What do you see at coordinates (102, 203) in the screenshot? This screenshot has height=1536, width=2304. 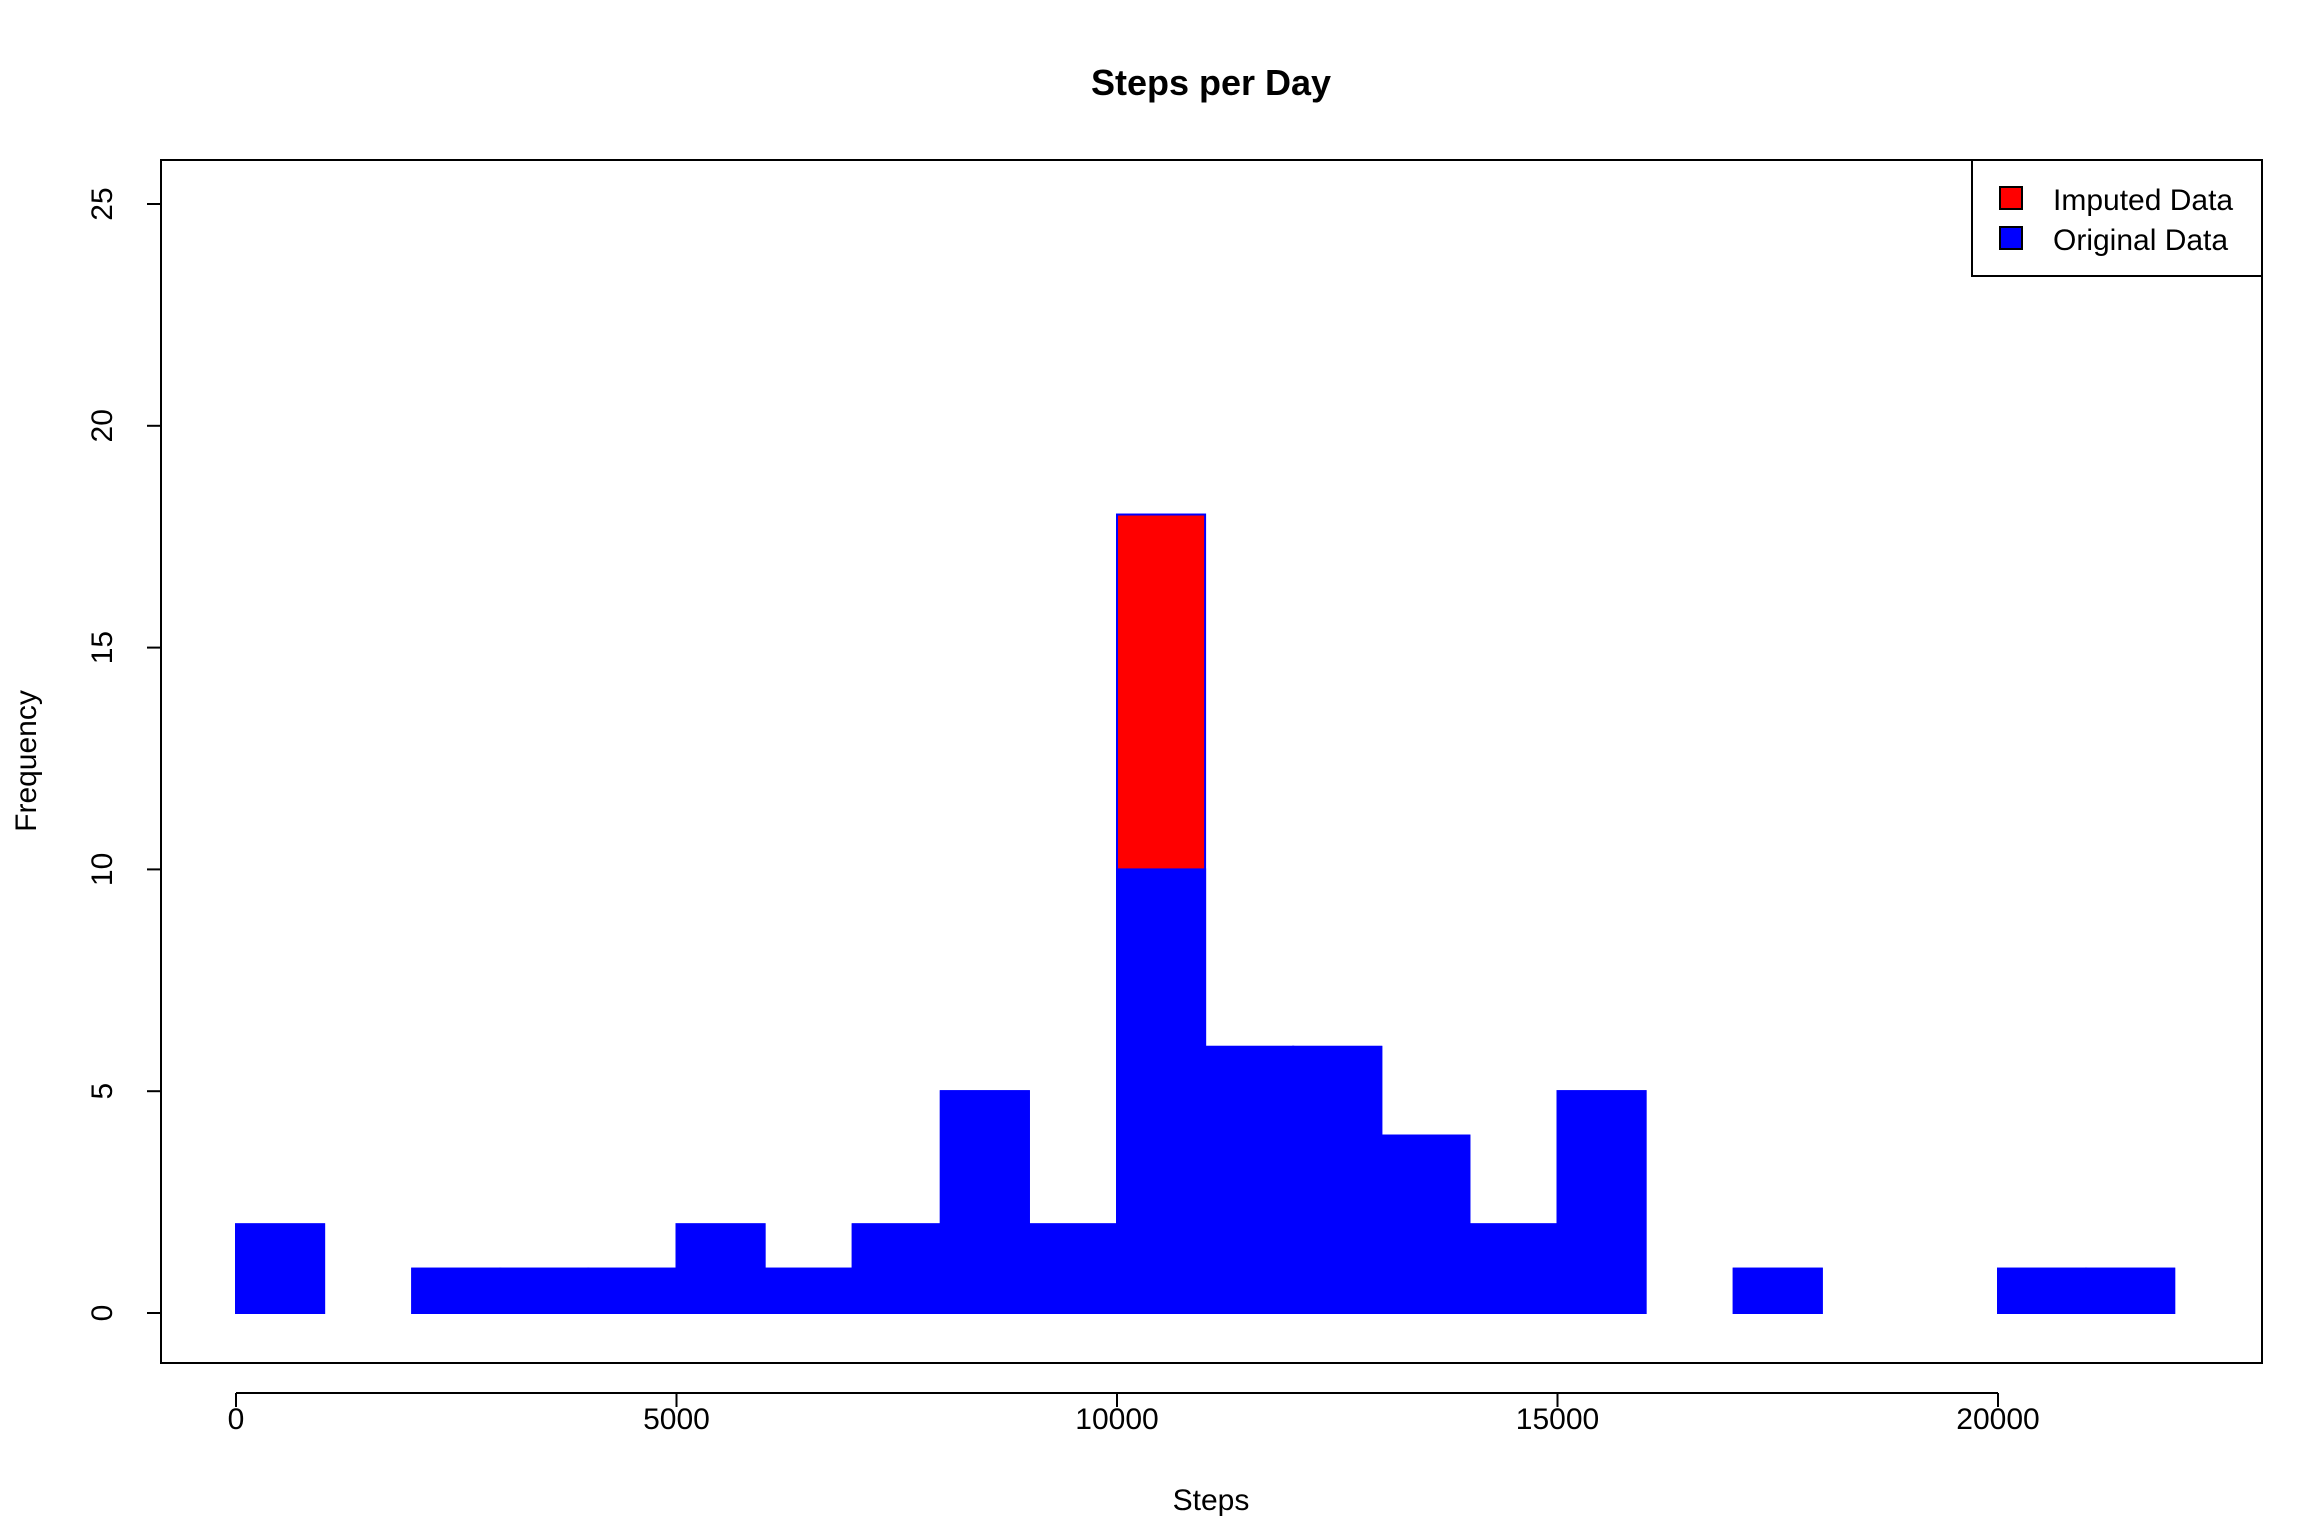 I see `y-tick-label-25: 25` at bounding box center [102, 203].